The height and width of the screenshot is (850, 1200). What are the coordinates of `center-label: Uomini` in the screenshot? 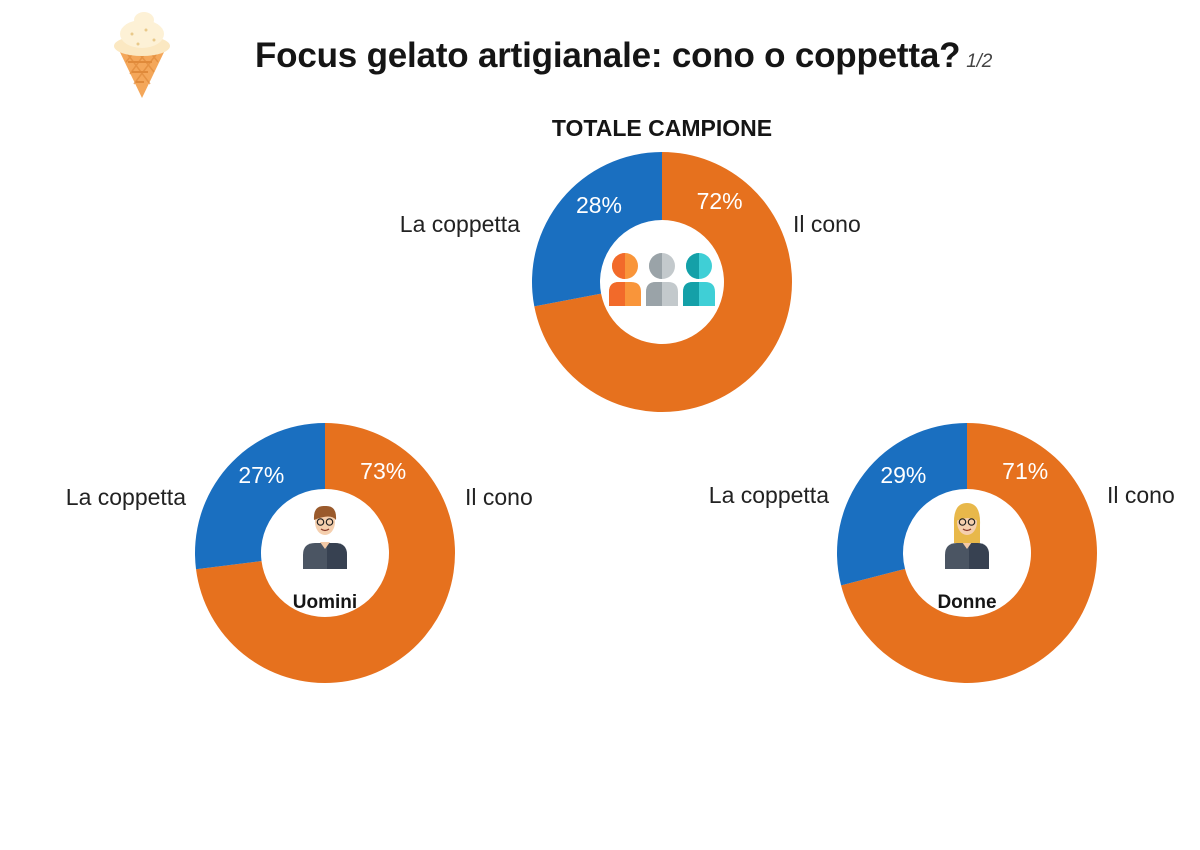 It's located at (325, 602).